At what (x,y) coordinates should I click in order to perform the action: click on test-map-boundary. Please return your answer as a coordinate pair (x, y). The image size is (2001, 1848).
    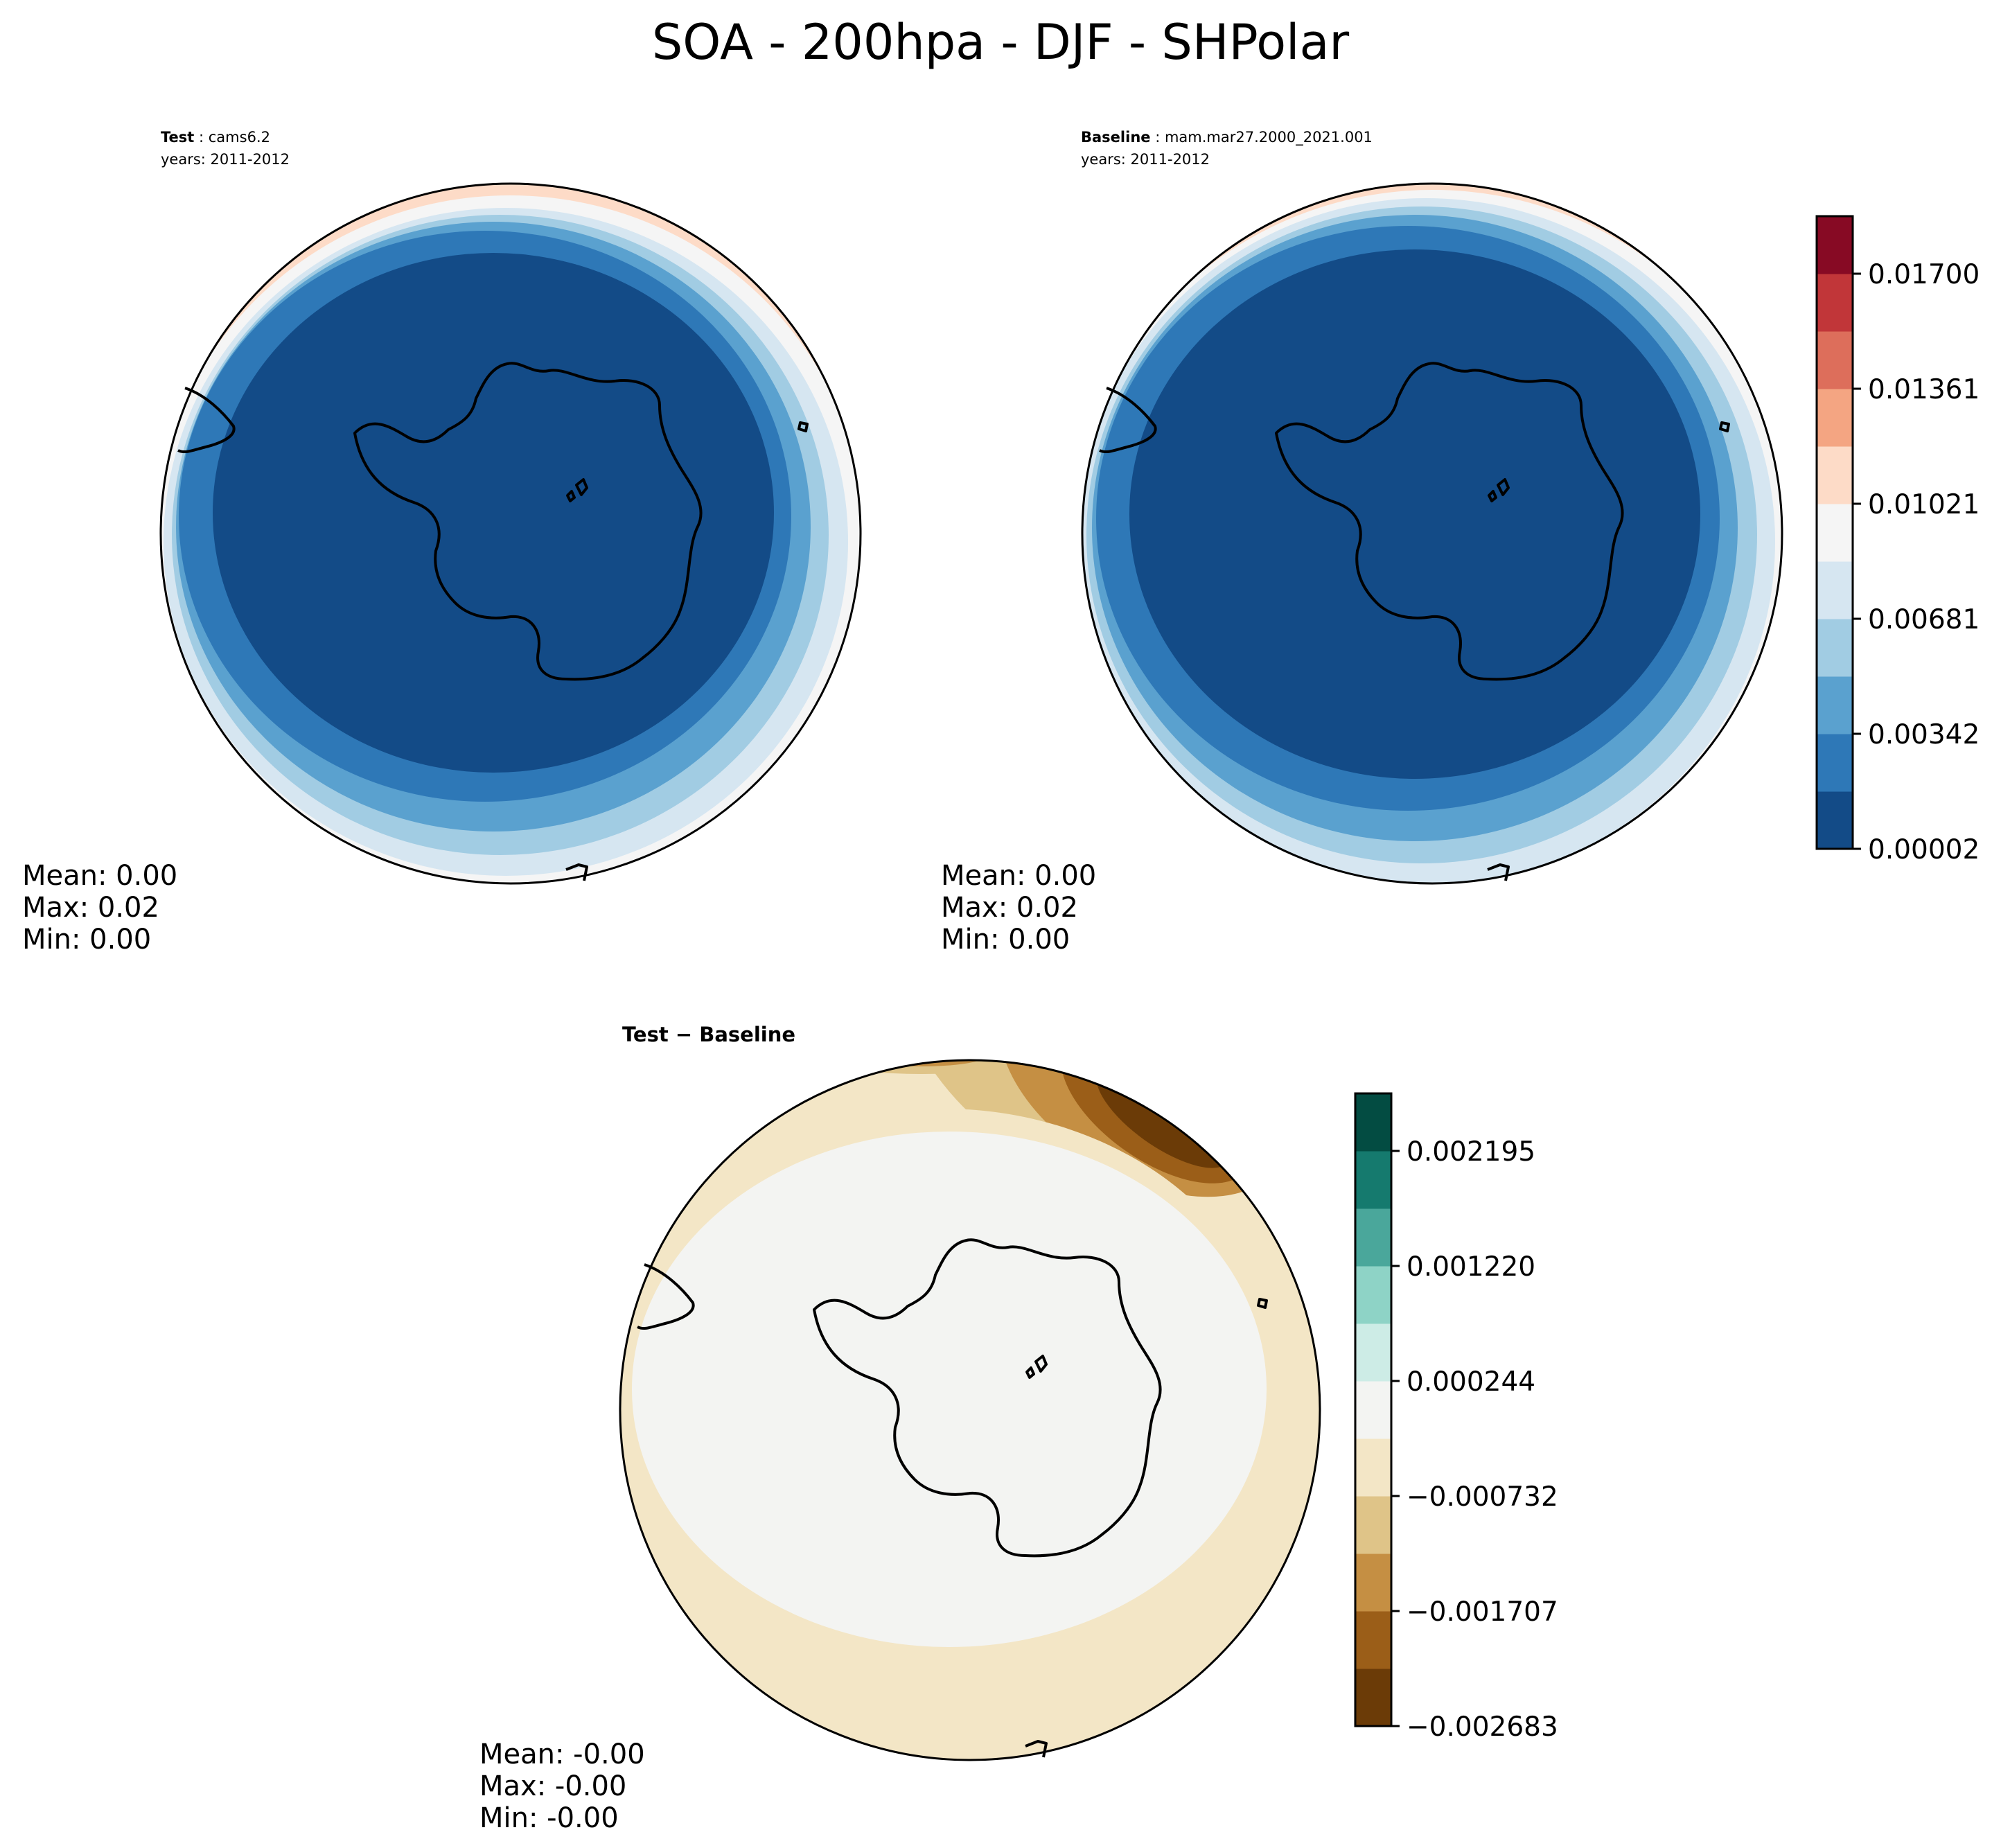
    Looking at the image, I should click on (511, 533).